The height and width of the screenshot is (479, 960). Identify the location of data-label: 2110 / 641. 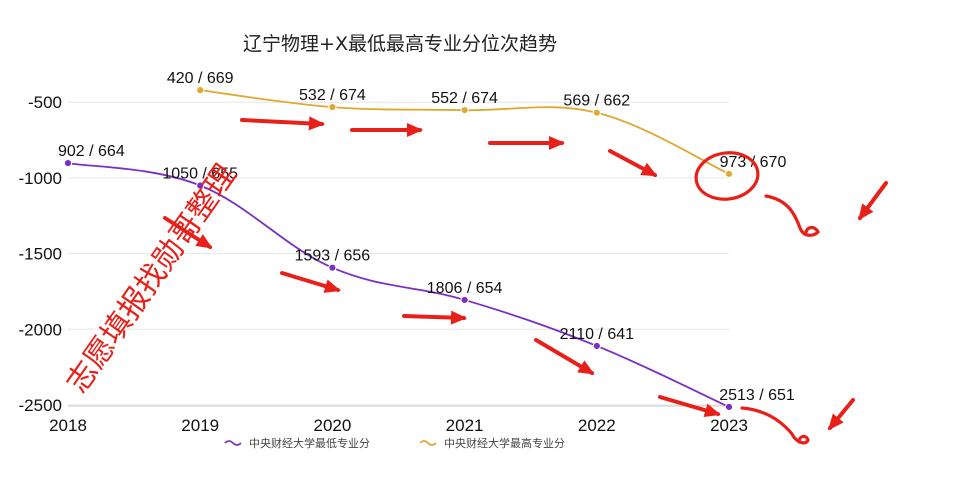
(597, 334).